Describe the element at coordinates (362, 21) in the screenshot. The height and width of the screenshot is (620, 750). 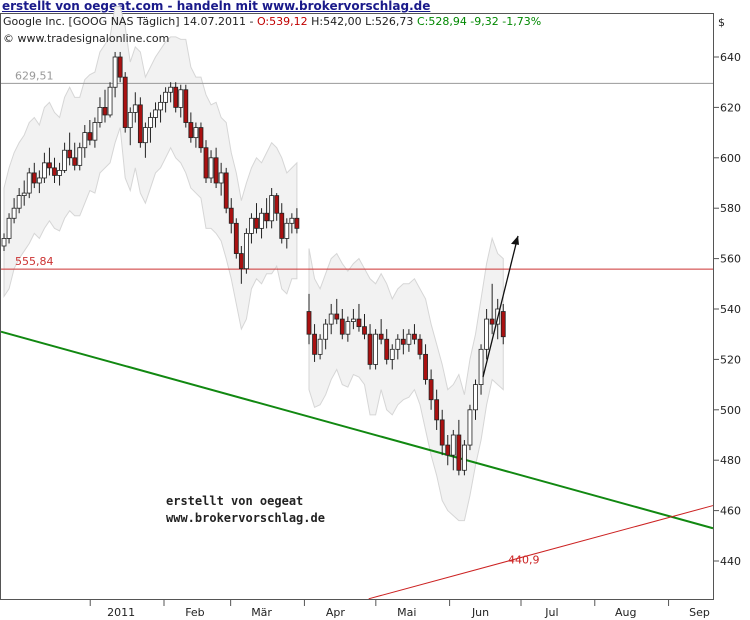
I see `high-low-values: H:542,00 L:526,73` at that location.